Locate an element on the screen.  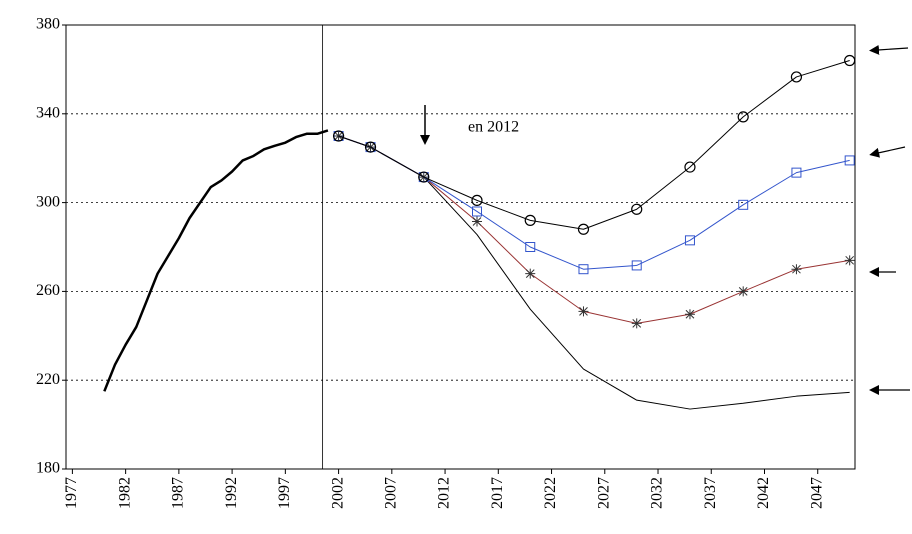
y-tick-label: 340 is located at coordinates (48, 112).